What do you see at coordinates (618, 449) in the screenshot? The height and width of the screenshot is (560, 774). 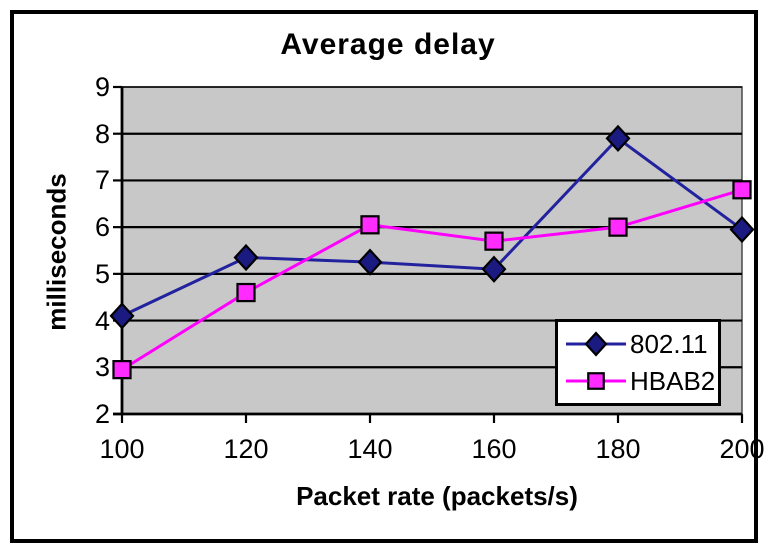 I see `x-tick-label: 180` at bounding box center [618, 449].